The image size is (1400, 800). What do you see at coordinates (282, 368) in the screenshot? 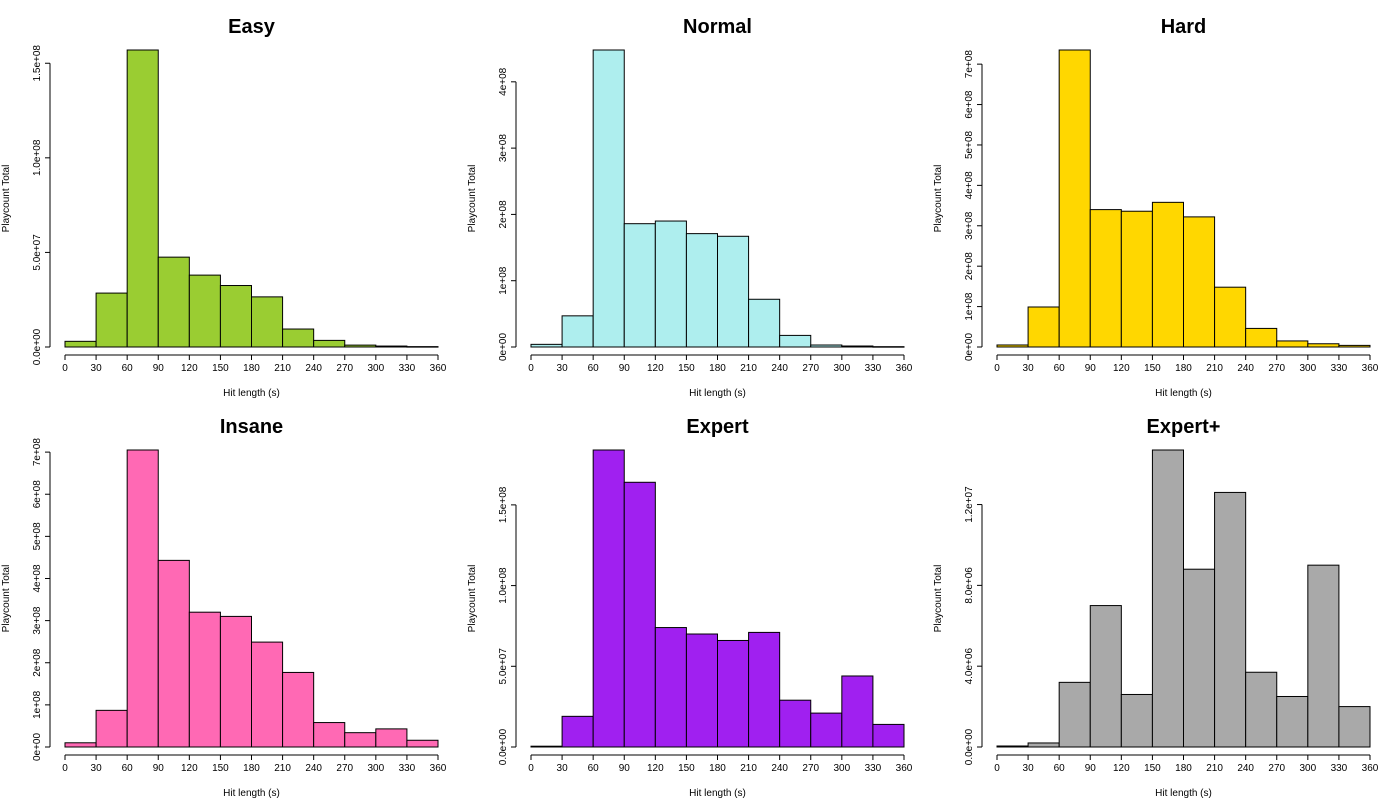
I see `x-tick-label: 210` at bounding box center [282, 368].